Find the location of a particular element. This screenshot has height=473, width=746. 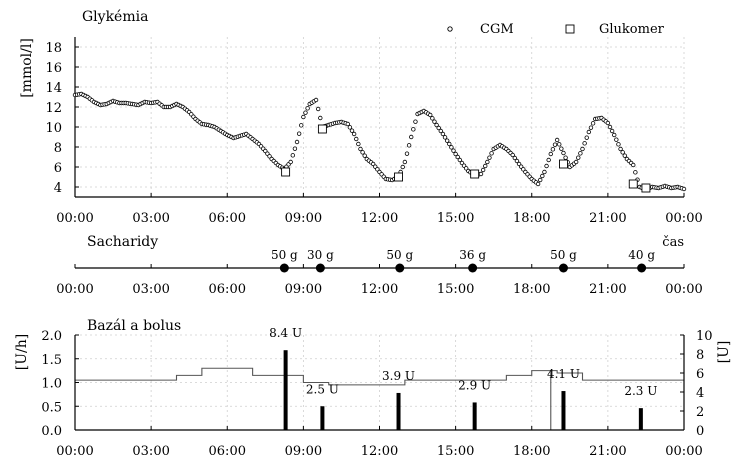

bolus-series: 8.4 U 2.5 U 3.9 U 2.9 U 4.1 U 2.3 U is located at coordinates (463, 378).